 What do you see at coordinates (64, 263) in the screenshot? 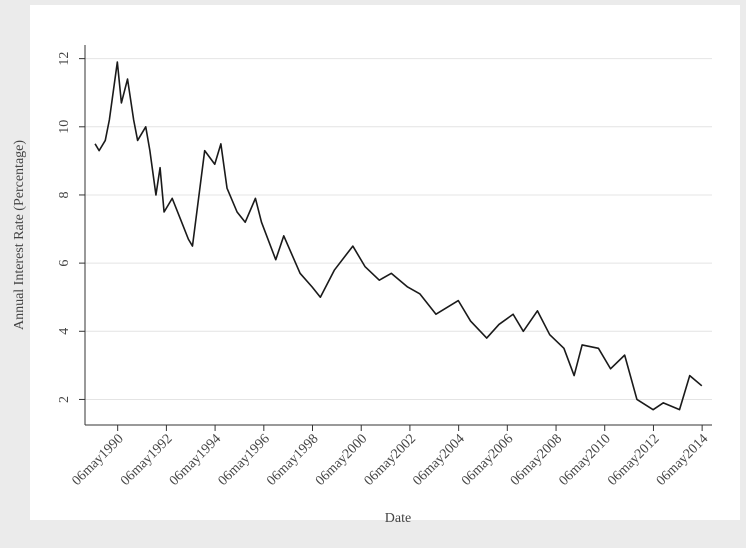
I see `y-tick-label: 6` at bounding box center [64, 263].